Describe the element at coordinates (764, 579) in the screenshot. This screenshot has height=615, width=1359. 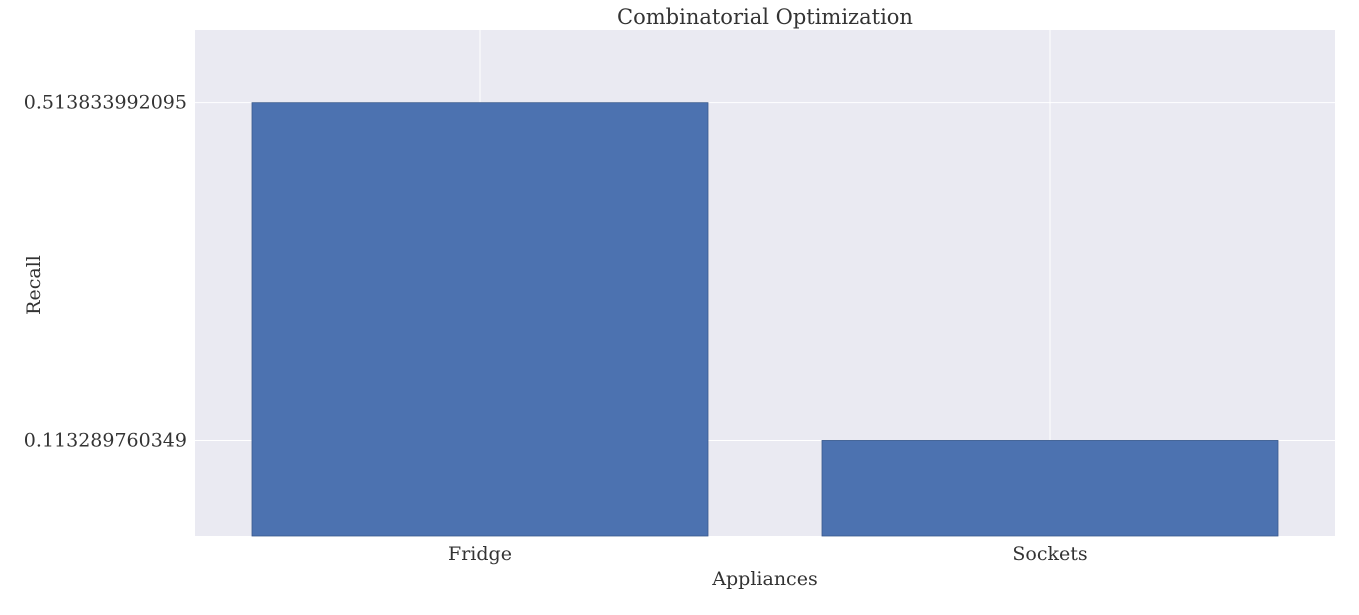
I see `x-axis-label: Appliances` at that location.